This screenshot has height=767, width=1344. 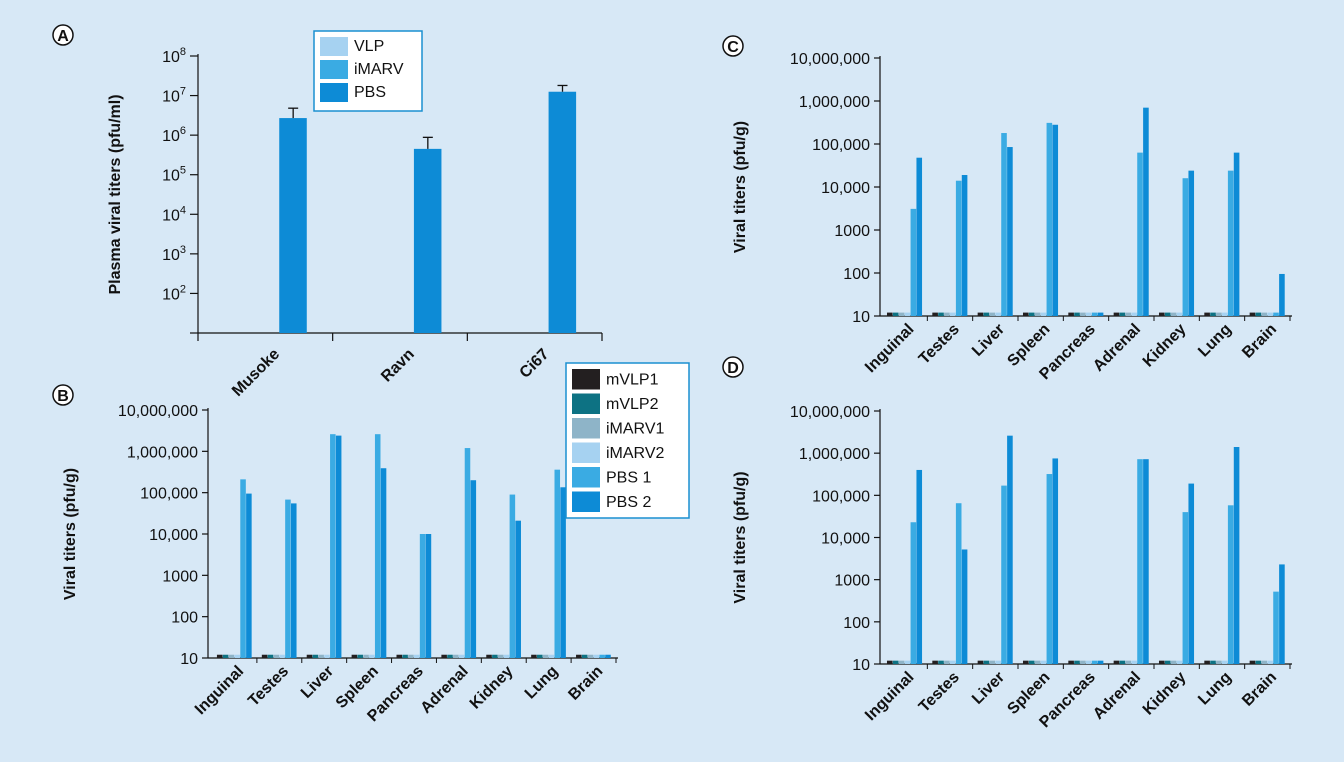 I want to click on bar-pbs1-lung, so click(x=1230, y=243).